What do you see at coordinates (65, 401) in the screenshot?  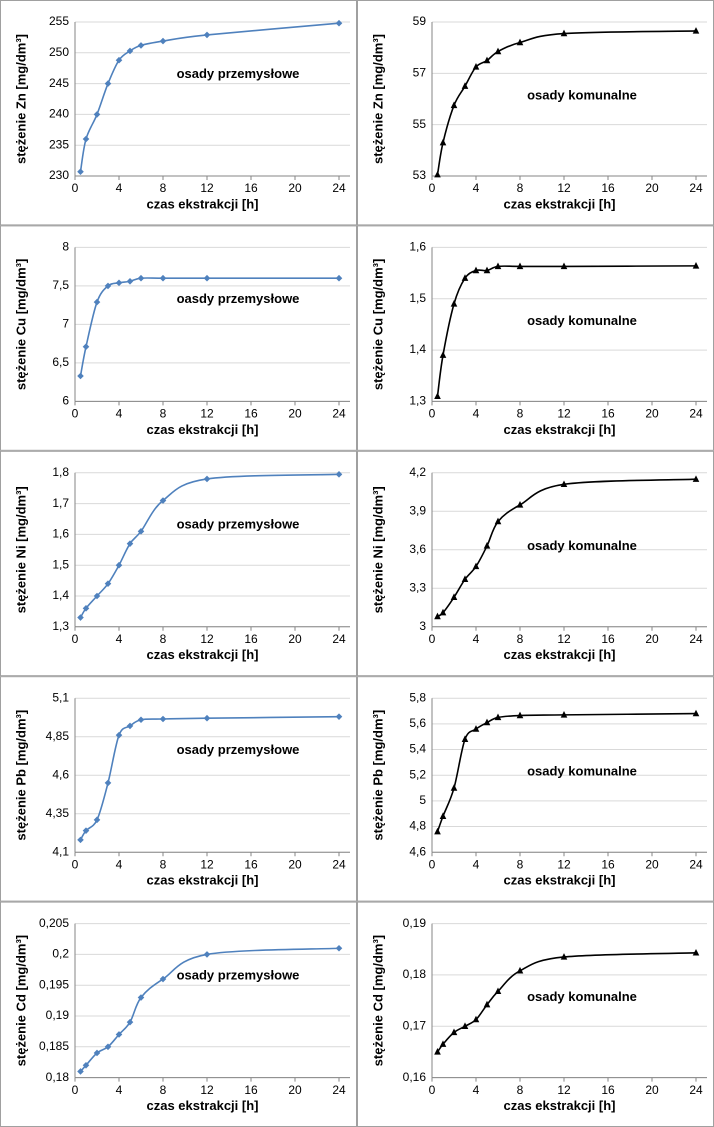 I see `y-tick-label: 6` at bounding box center [65, 401].